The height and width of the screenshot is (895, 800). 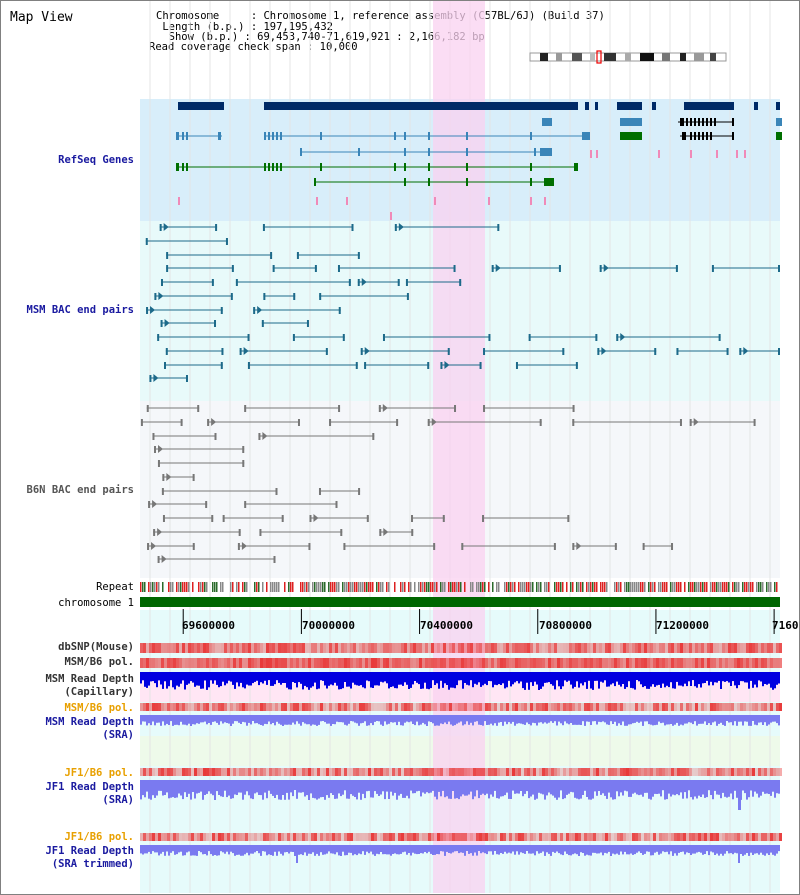 What do you see at coordinates (89, 787) in the screenshot?
I see `jf1-depth-sra-label: JF1 Read Depth` at bounding box center [89, 787].